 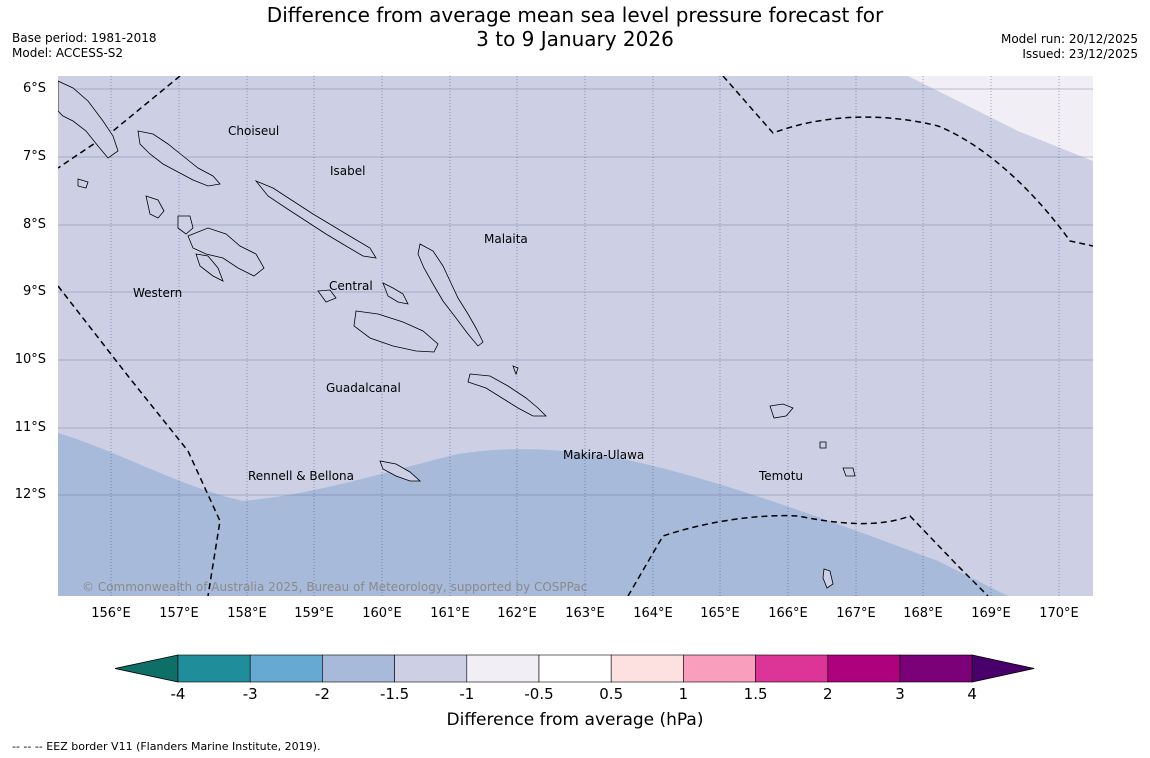 I want to click on region-makira-ulawa: Makira-Ulawa, so click(x=604, y=455).